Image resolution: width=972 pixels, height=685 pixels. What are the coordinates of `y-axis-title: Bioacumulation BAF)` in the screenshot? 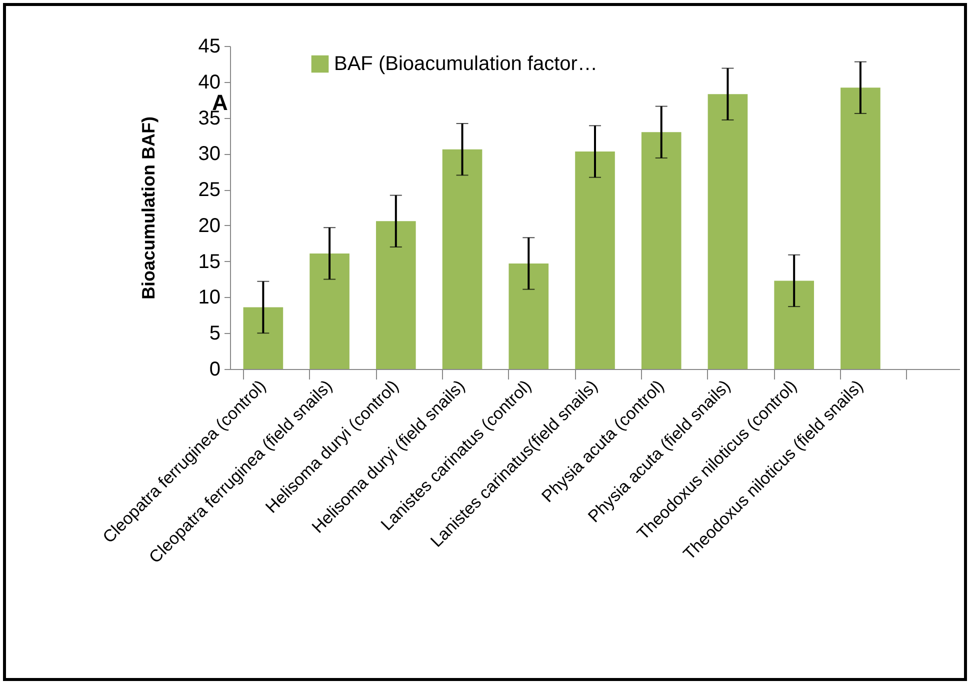 It's located at (148, 208).